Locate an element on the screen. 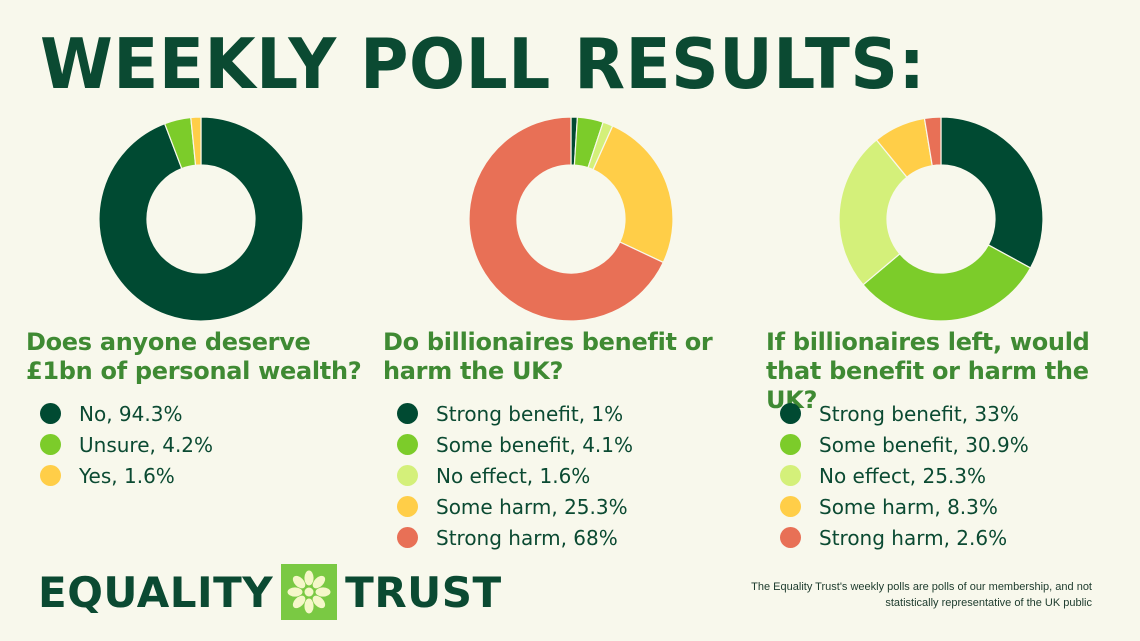  legend-item: Unsure, 4.2% is located at coordinates (126, 444).